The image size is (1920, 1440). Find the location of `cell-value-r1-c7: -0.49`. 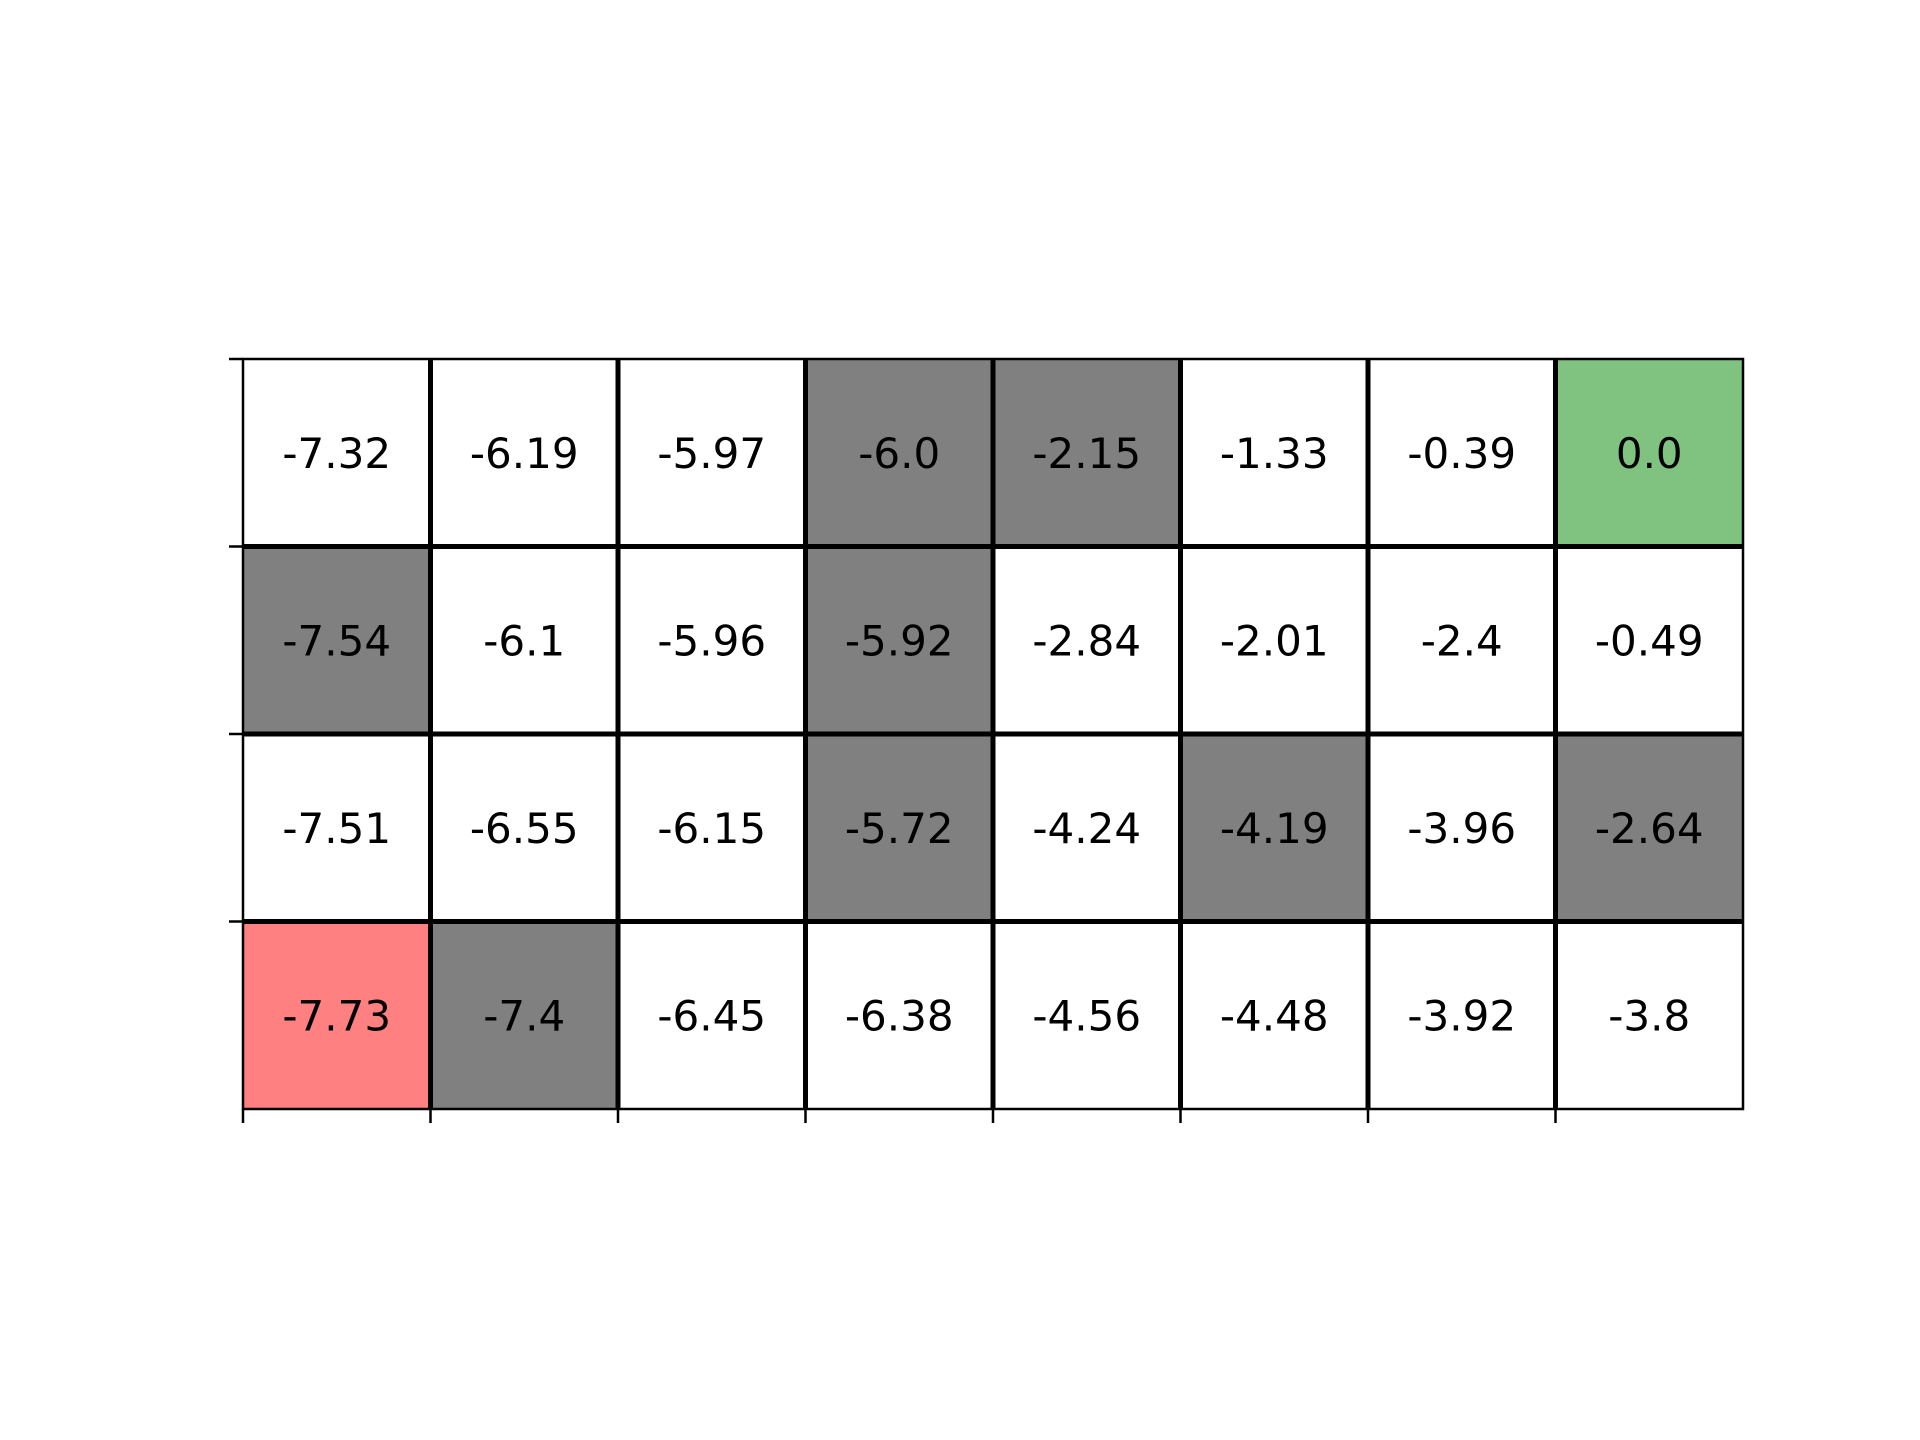

cell-value-r1-c7: -0.49 is located at coordinates (1649, 640).